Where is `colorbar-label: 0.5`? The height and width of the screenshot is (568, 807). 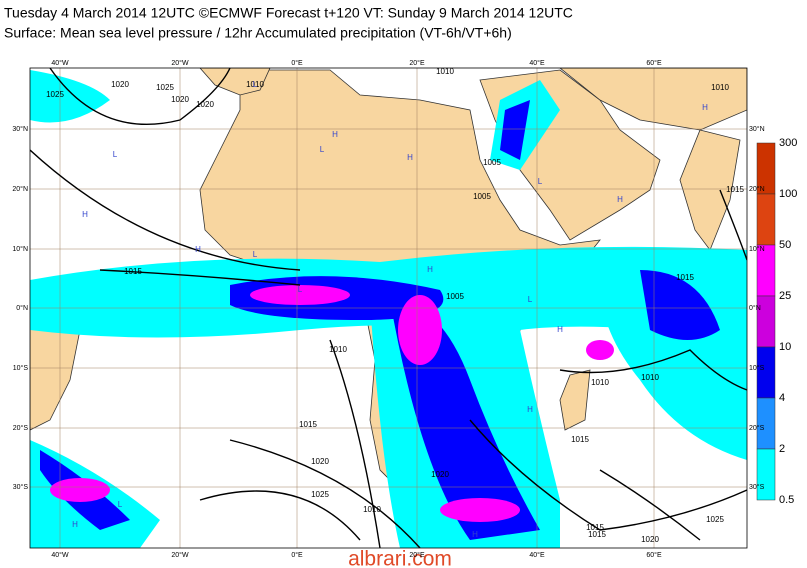
colorbar-label: 0.5 is located at coordinates (786, 500).